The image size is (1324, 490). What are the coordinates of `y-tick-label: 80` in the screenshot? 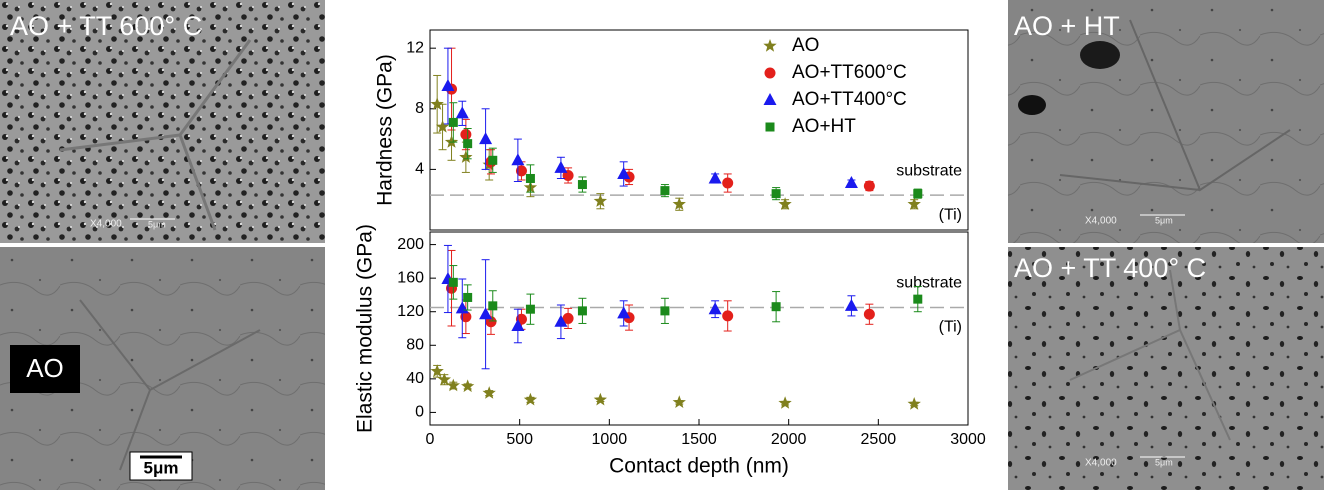 It's located at (415, 345).